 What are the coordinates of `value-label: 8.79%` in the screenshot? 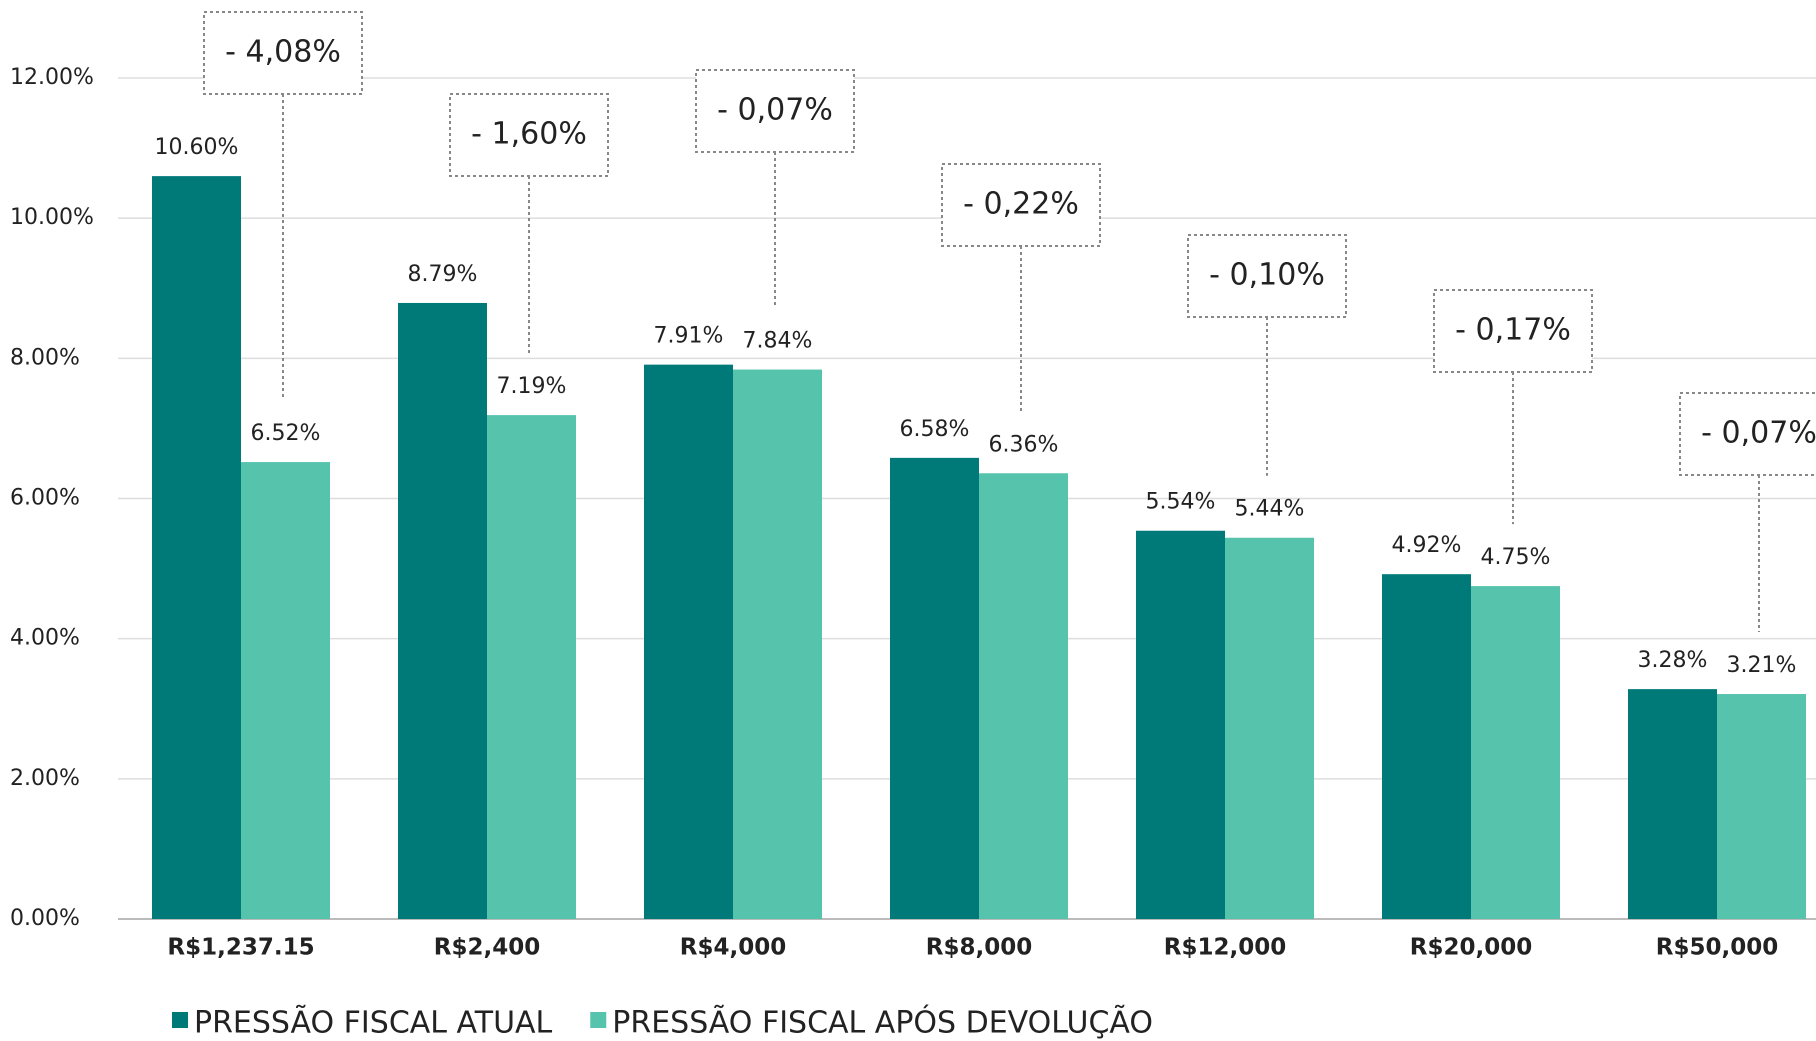 It's located at (443, 274).